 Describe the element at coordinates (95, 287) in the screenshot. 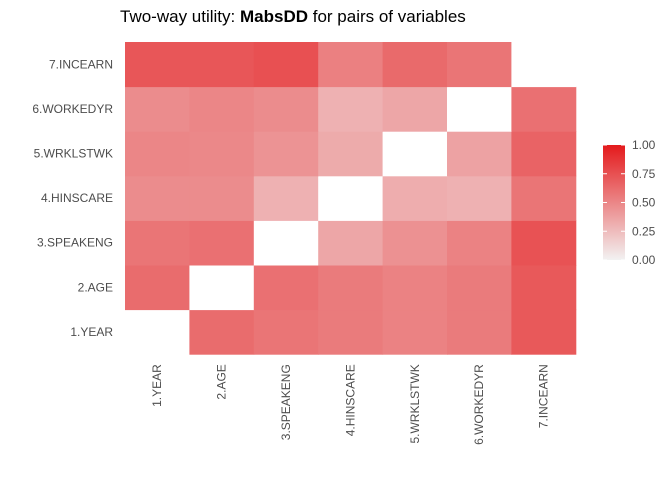

I see `y-tick-label: 2.AGE` at that location.